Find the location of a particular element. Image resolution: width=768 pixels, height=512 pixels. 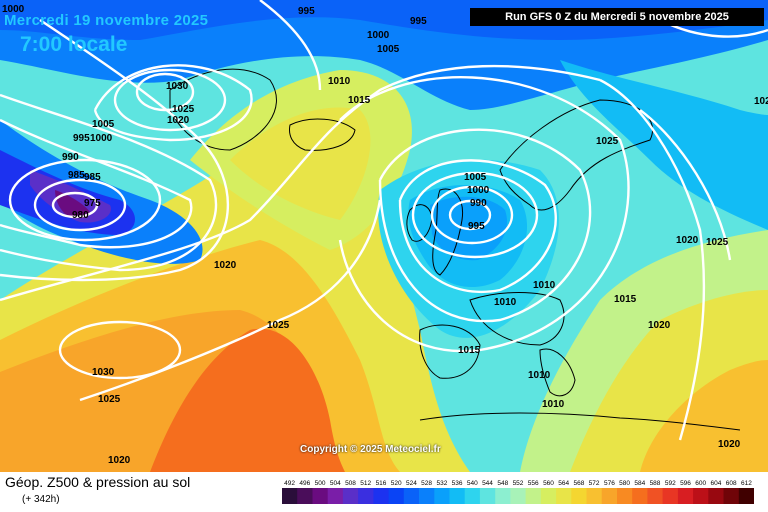

scale-tick-label: 580 is located at coordinates (624, 483).